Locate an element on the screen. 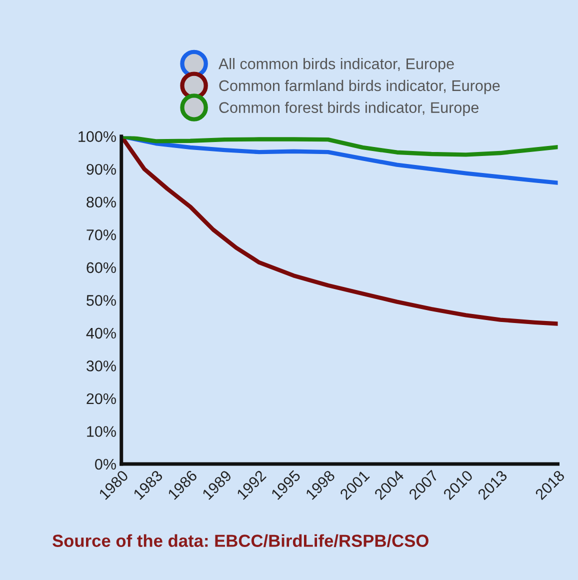 The height and width of the screenshot is (580, 578). y-tick-label: 100% is located at coordinates (97, 136).